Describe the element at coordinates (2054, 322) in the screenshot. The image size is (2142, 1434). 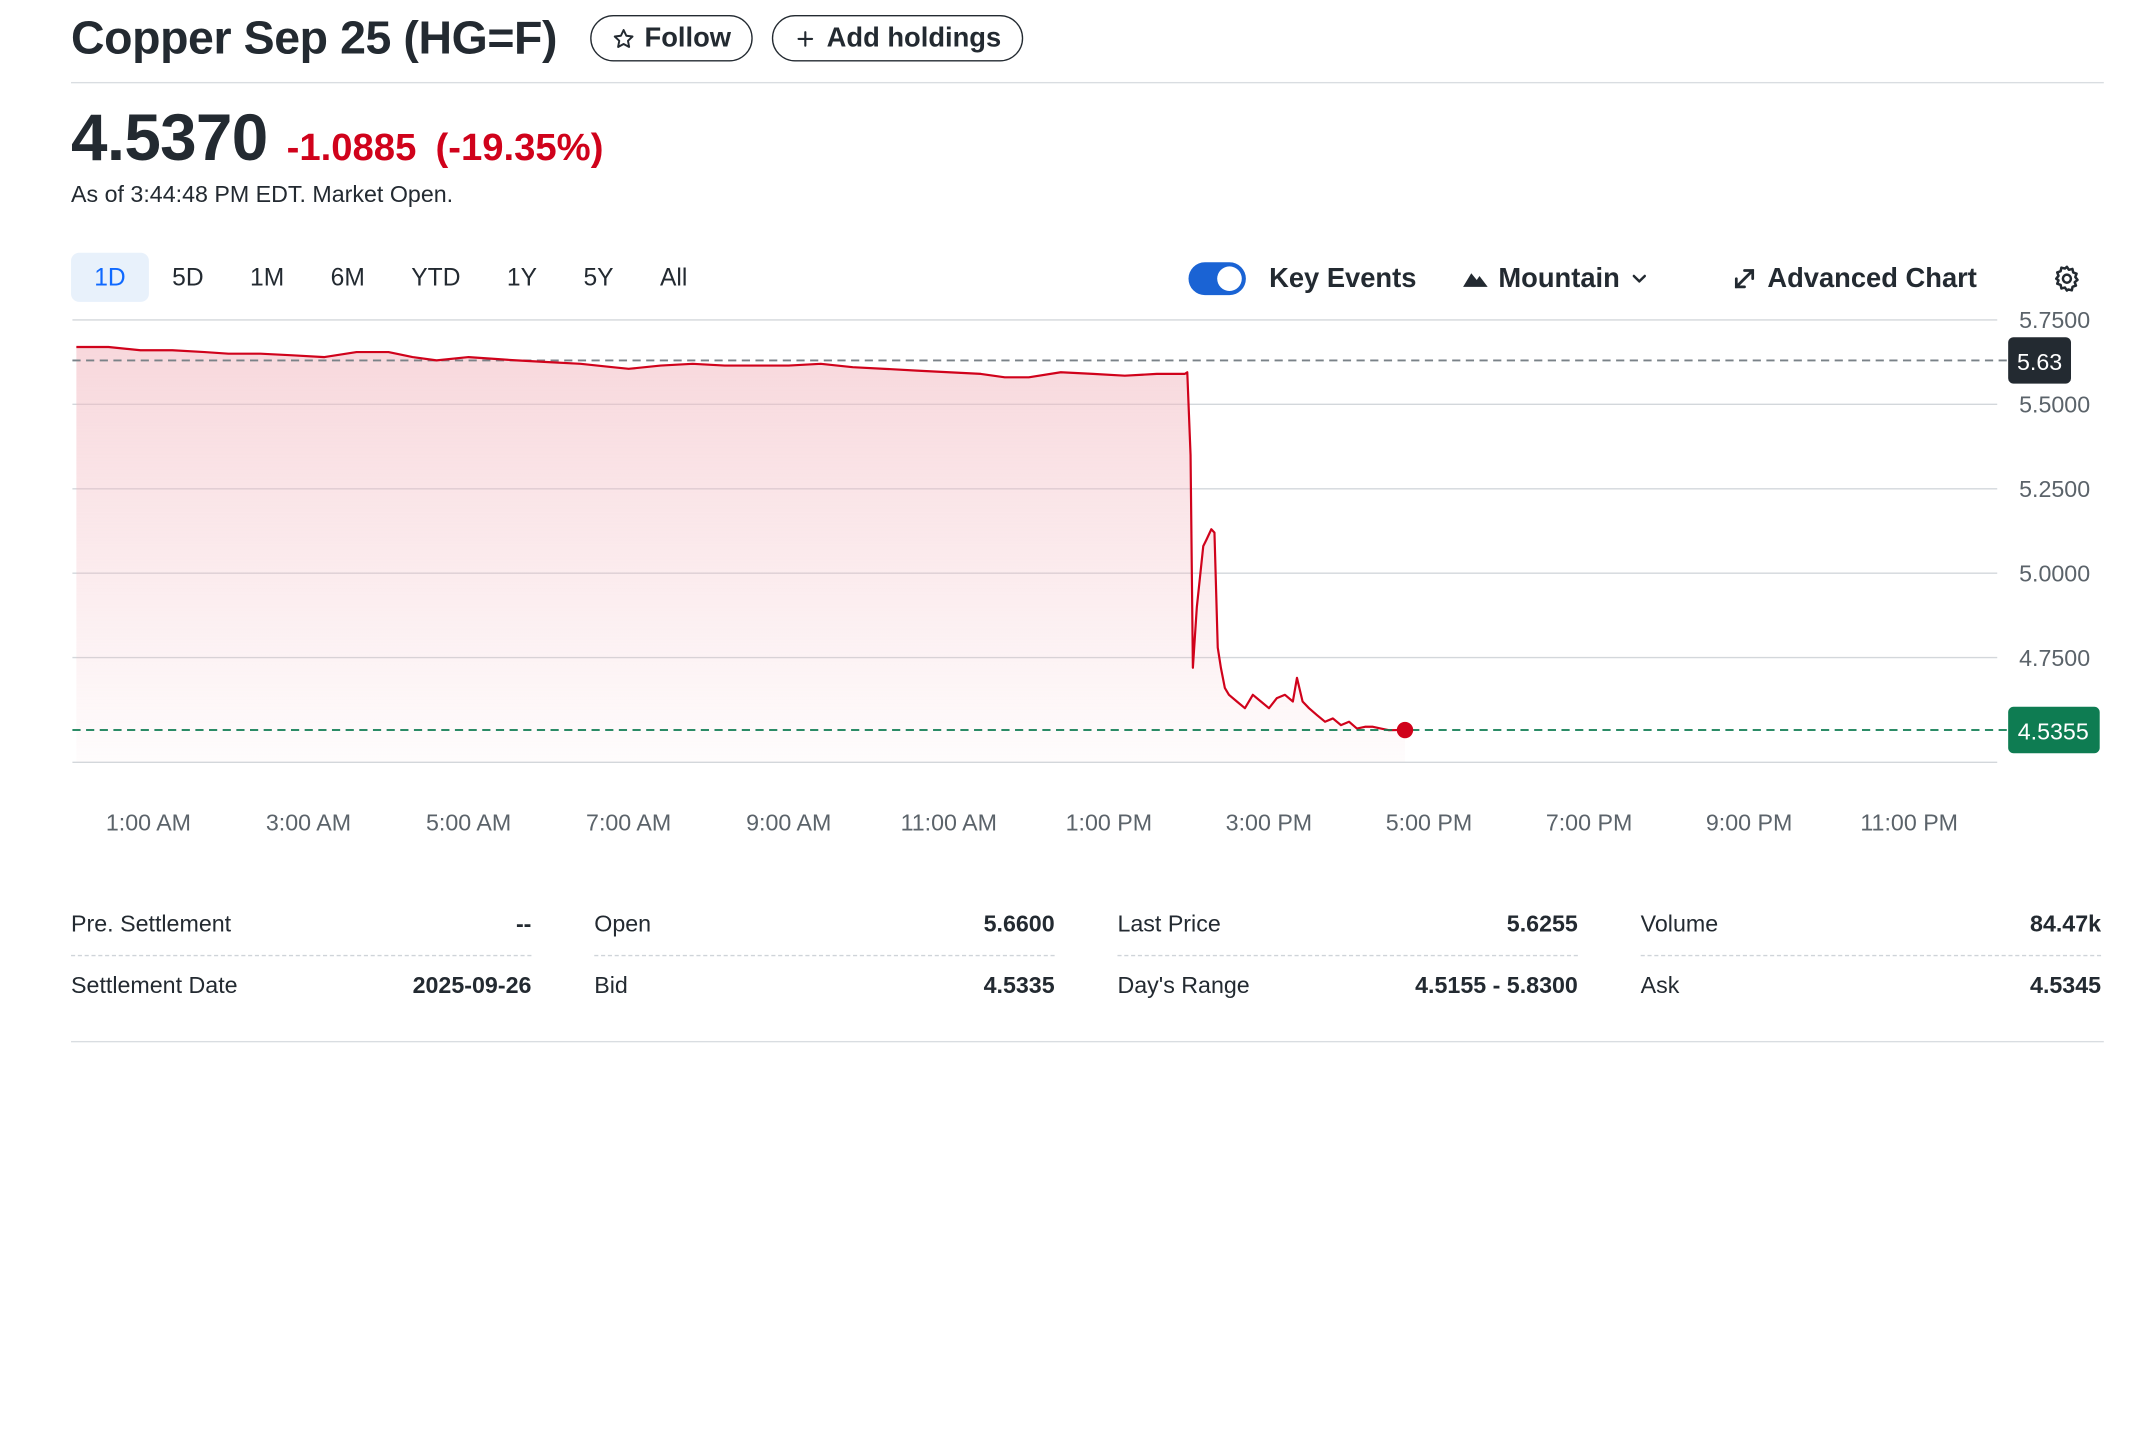
I see `y-tick-label: 5.7500` at that location.